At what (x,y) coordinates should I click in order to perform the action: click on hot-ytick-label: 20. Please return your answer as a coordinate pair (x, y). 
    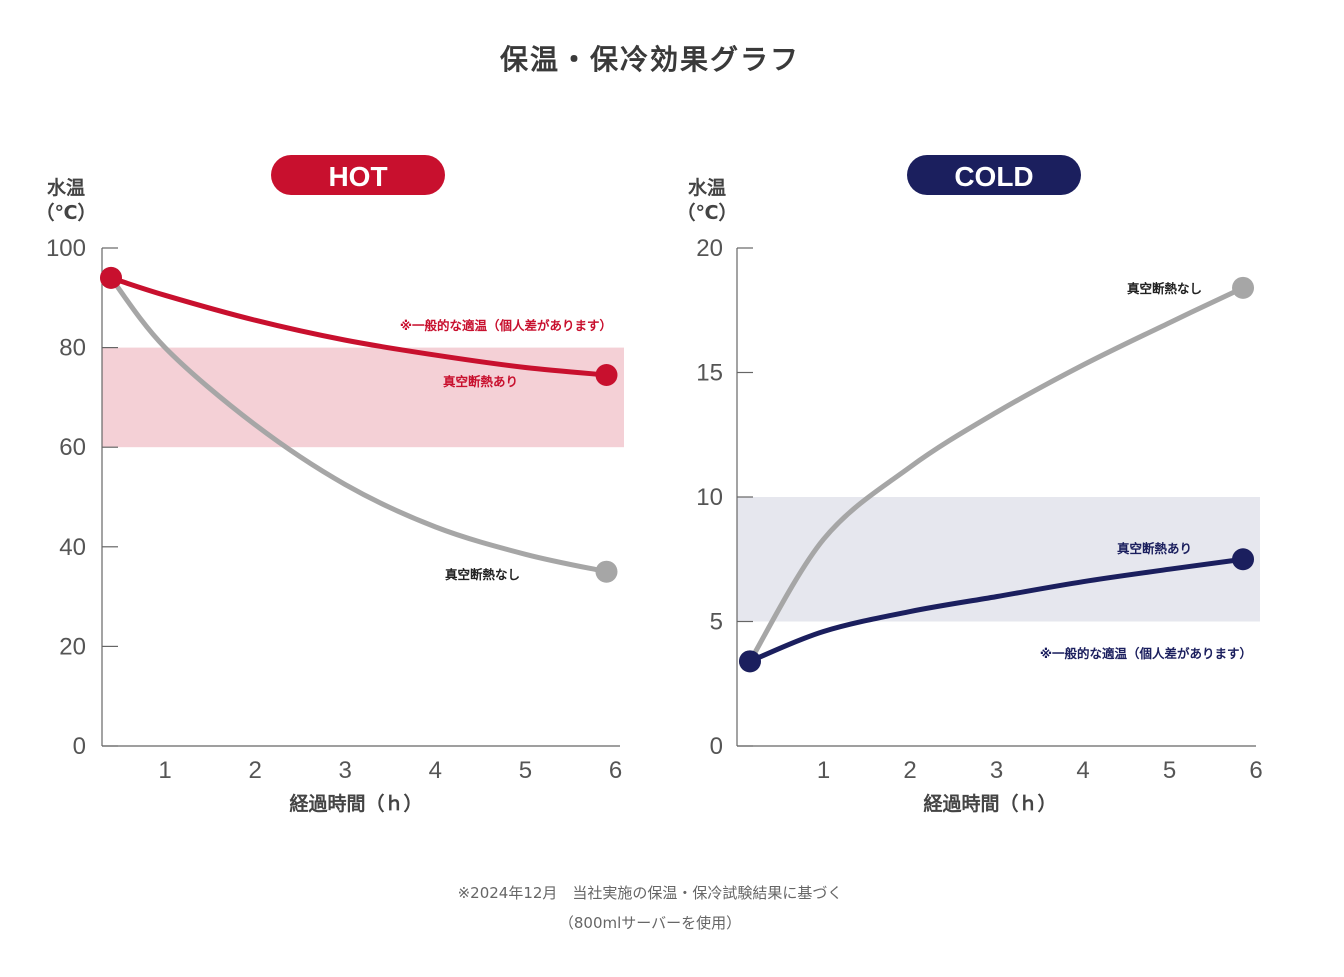
    Looking at the image, I should click on (72, 646).